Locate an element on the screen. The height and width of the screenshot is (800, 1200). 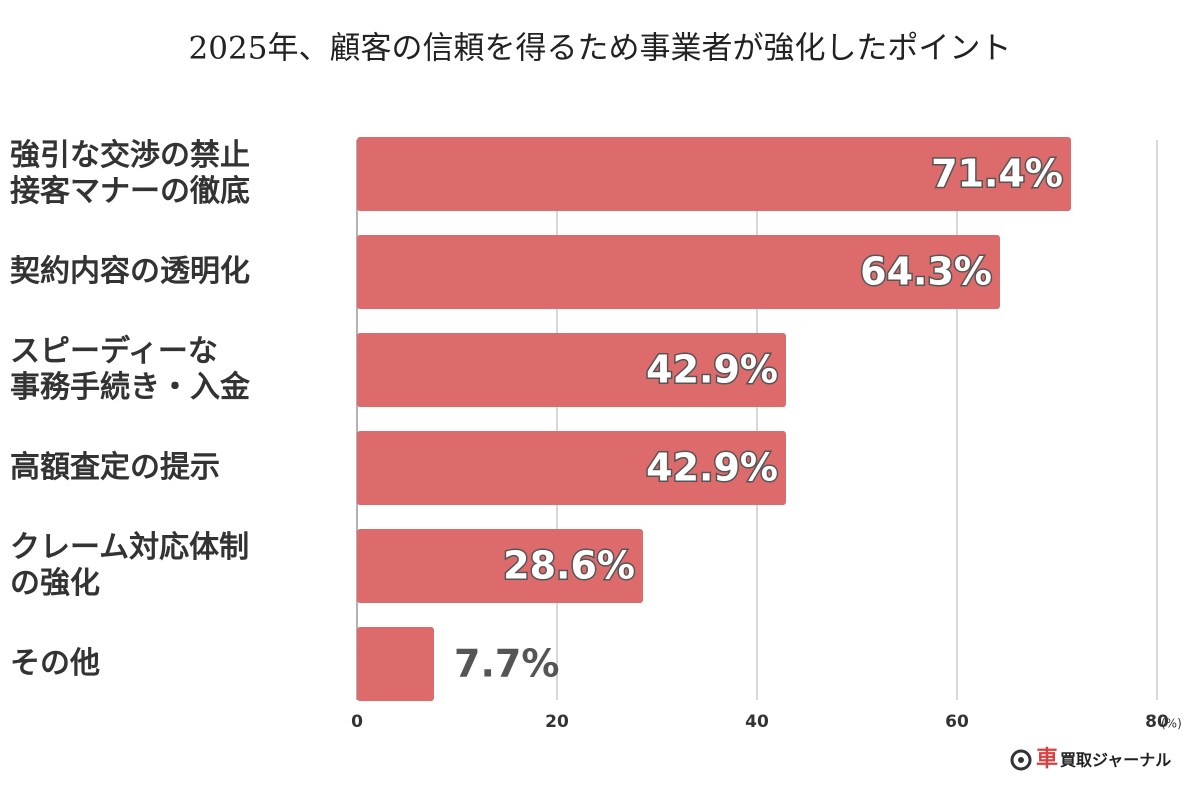
value-label: 28.6% is located at coordinates (569, 566).